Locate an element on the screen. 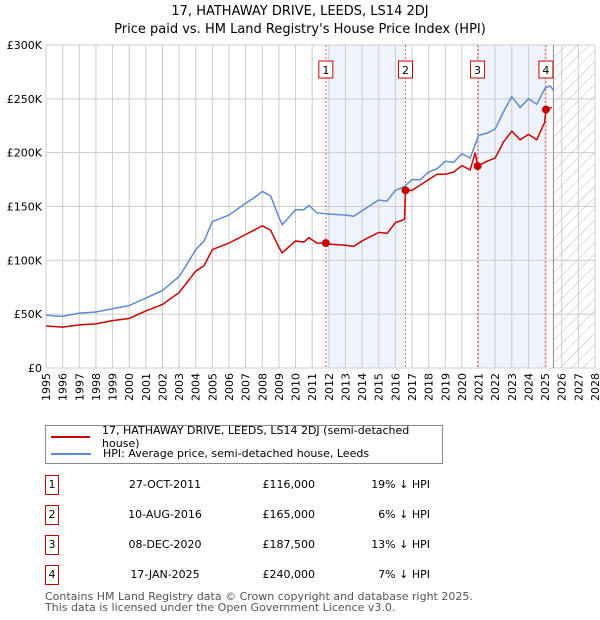  y-tick-label: £250K is located at coordinates (25, 99).